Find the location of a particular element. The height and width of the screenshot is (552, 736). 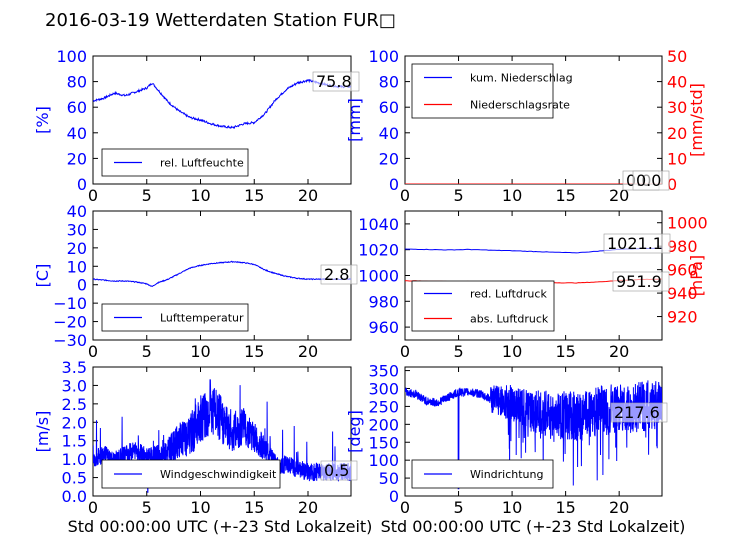

y-right-tick-label: 960 is located at coordinates (682, 270).